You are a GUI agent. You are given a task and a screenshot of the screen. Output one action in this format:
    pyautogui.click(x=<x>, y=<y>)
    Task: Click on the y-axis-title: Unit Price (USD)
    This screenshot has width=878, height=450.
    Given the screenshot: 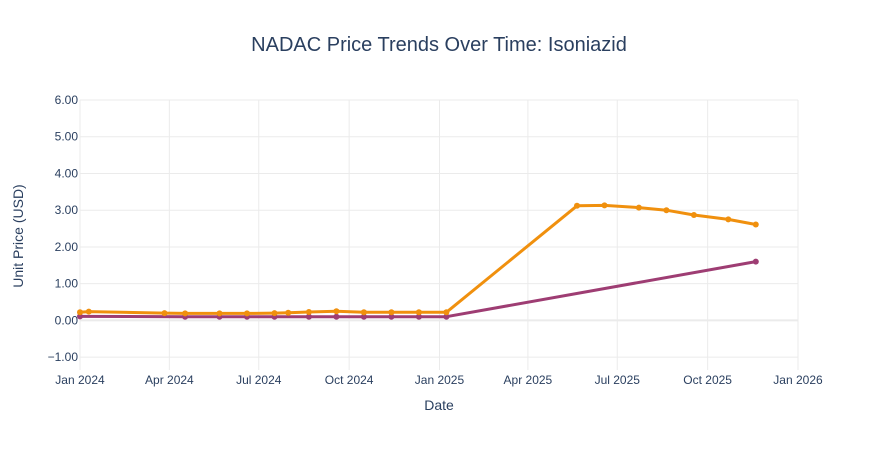 What is the action you would take?
    pyautogui.click(x=18, y=235)
    